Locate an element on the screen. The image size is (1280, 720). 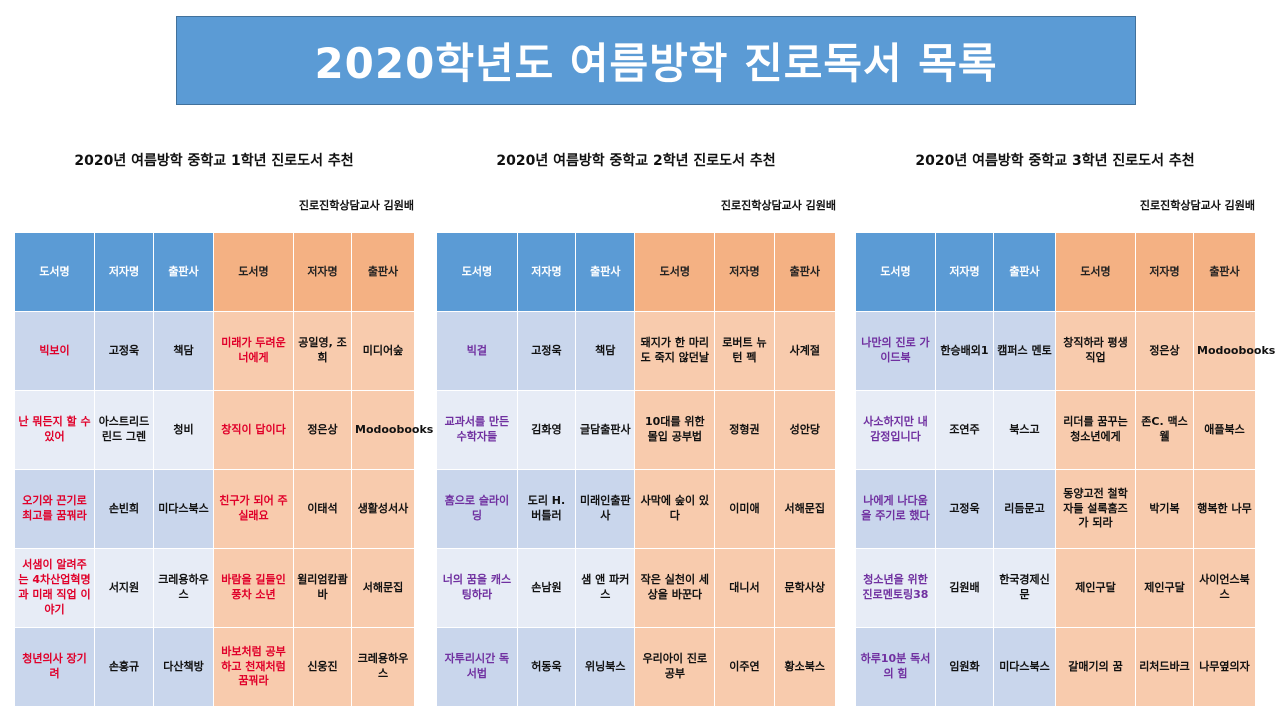
book-title: 갈매기의 꿈 is located at coordinates (1095, 667).